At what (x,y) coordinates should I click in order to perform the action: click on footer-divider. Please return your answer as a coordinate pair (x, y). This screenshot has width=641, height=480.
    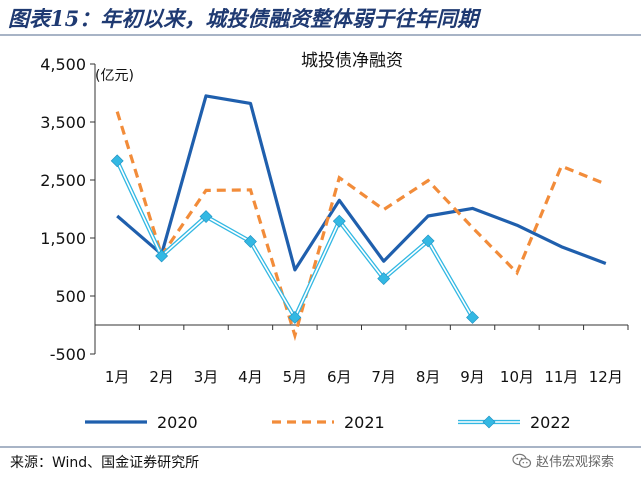
    Looking at the image, I should click on (320, 447).